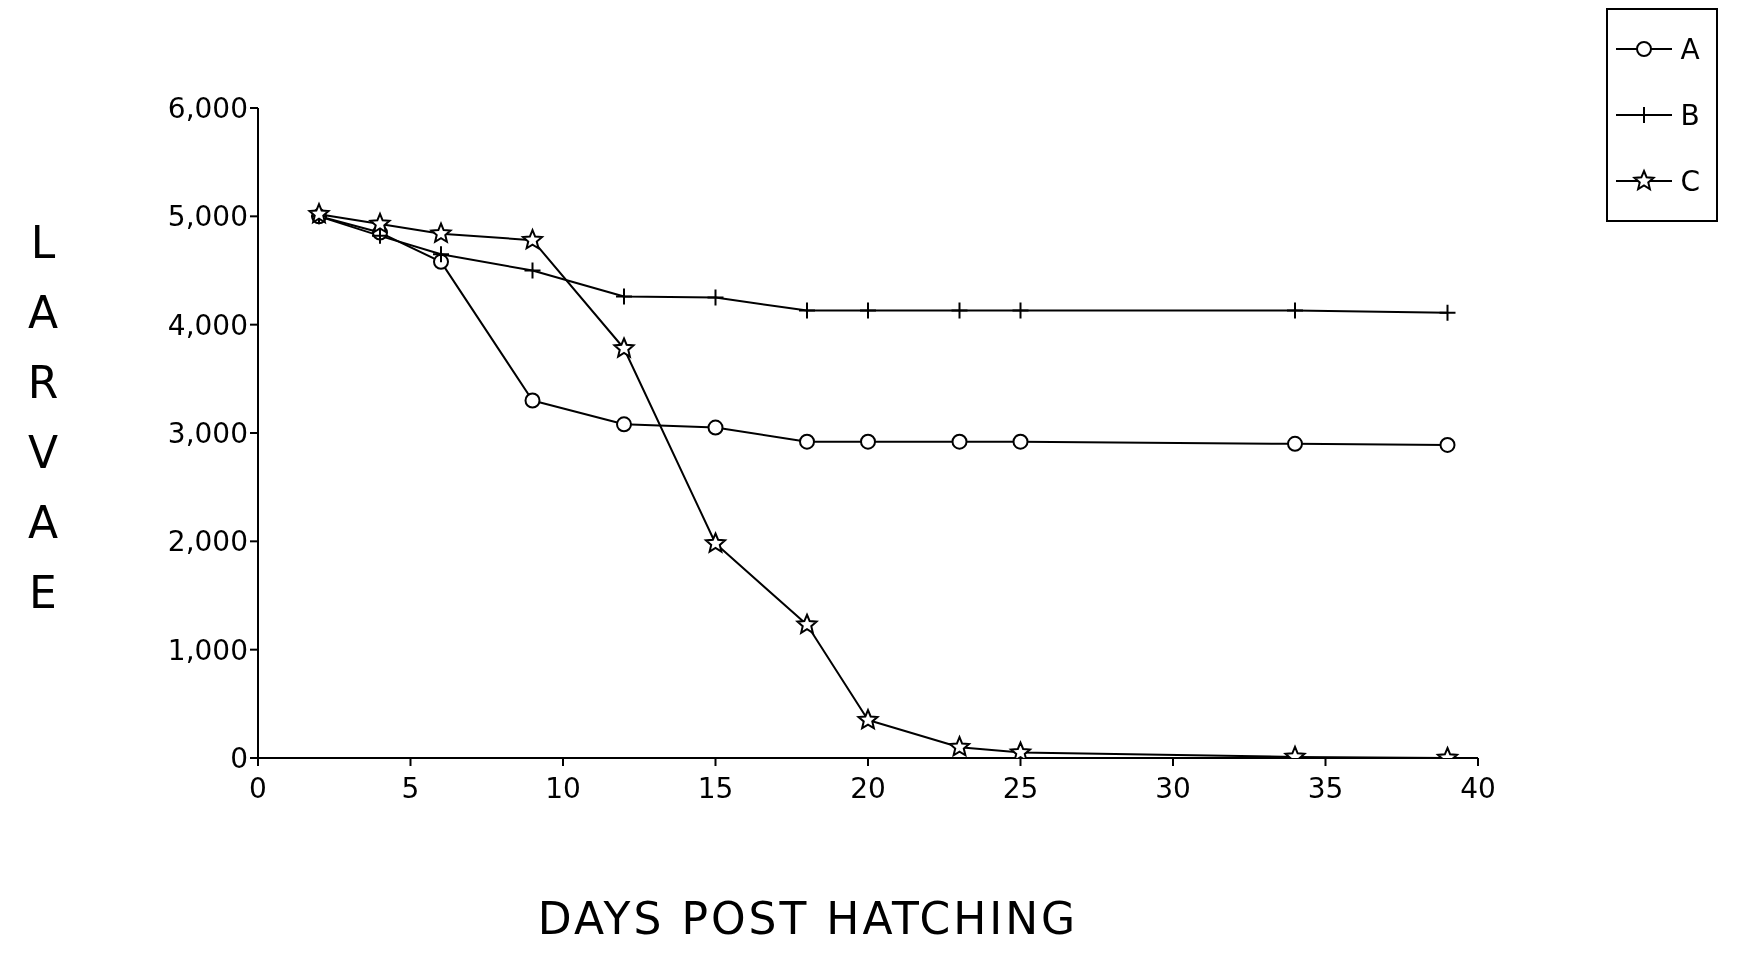  What do you see at coordinates (1690, 115) in the screenshot?
I see `legend-label: B` at bounding box center [1690, 115].